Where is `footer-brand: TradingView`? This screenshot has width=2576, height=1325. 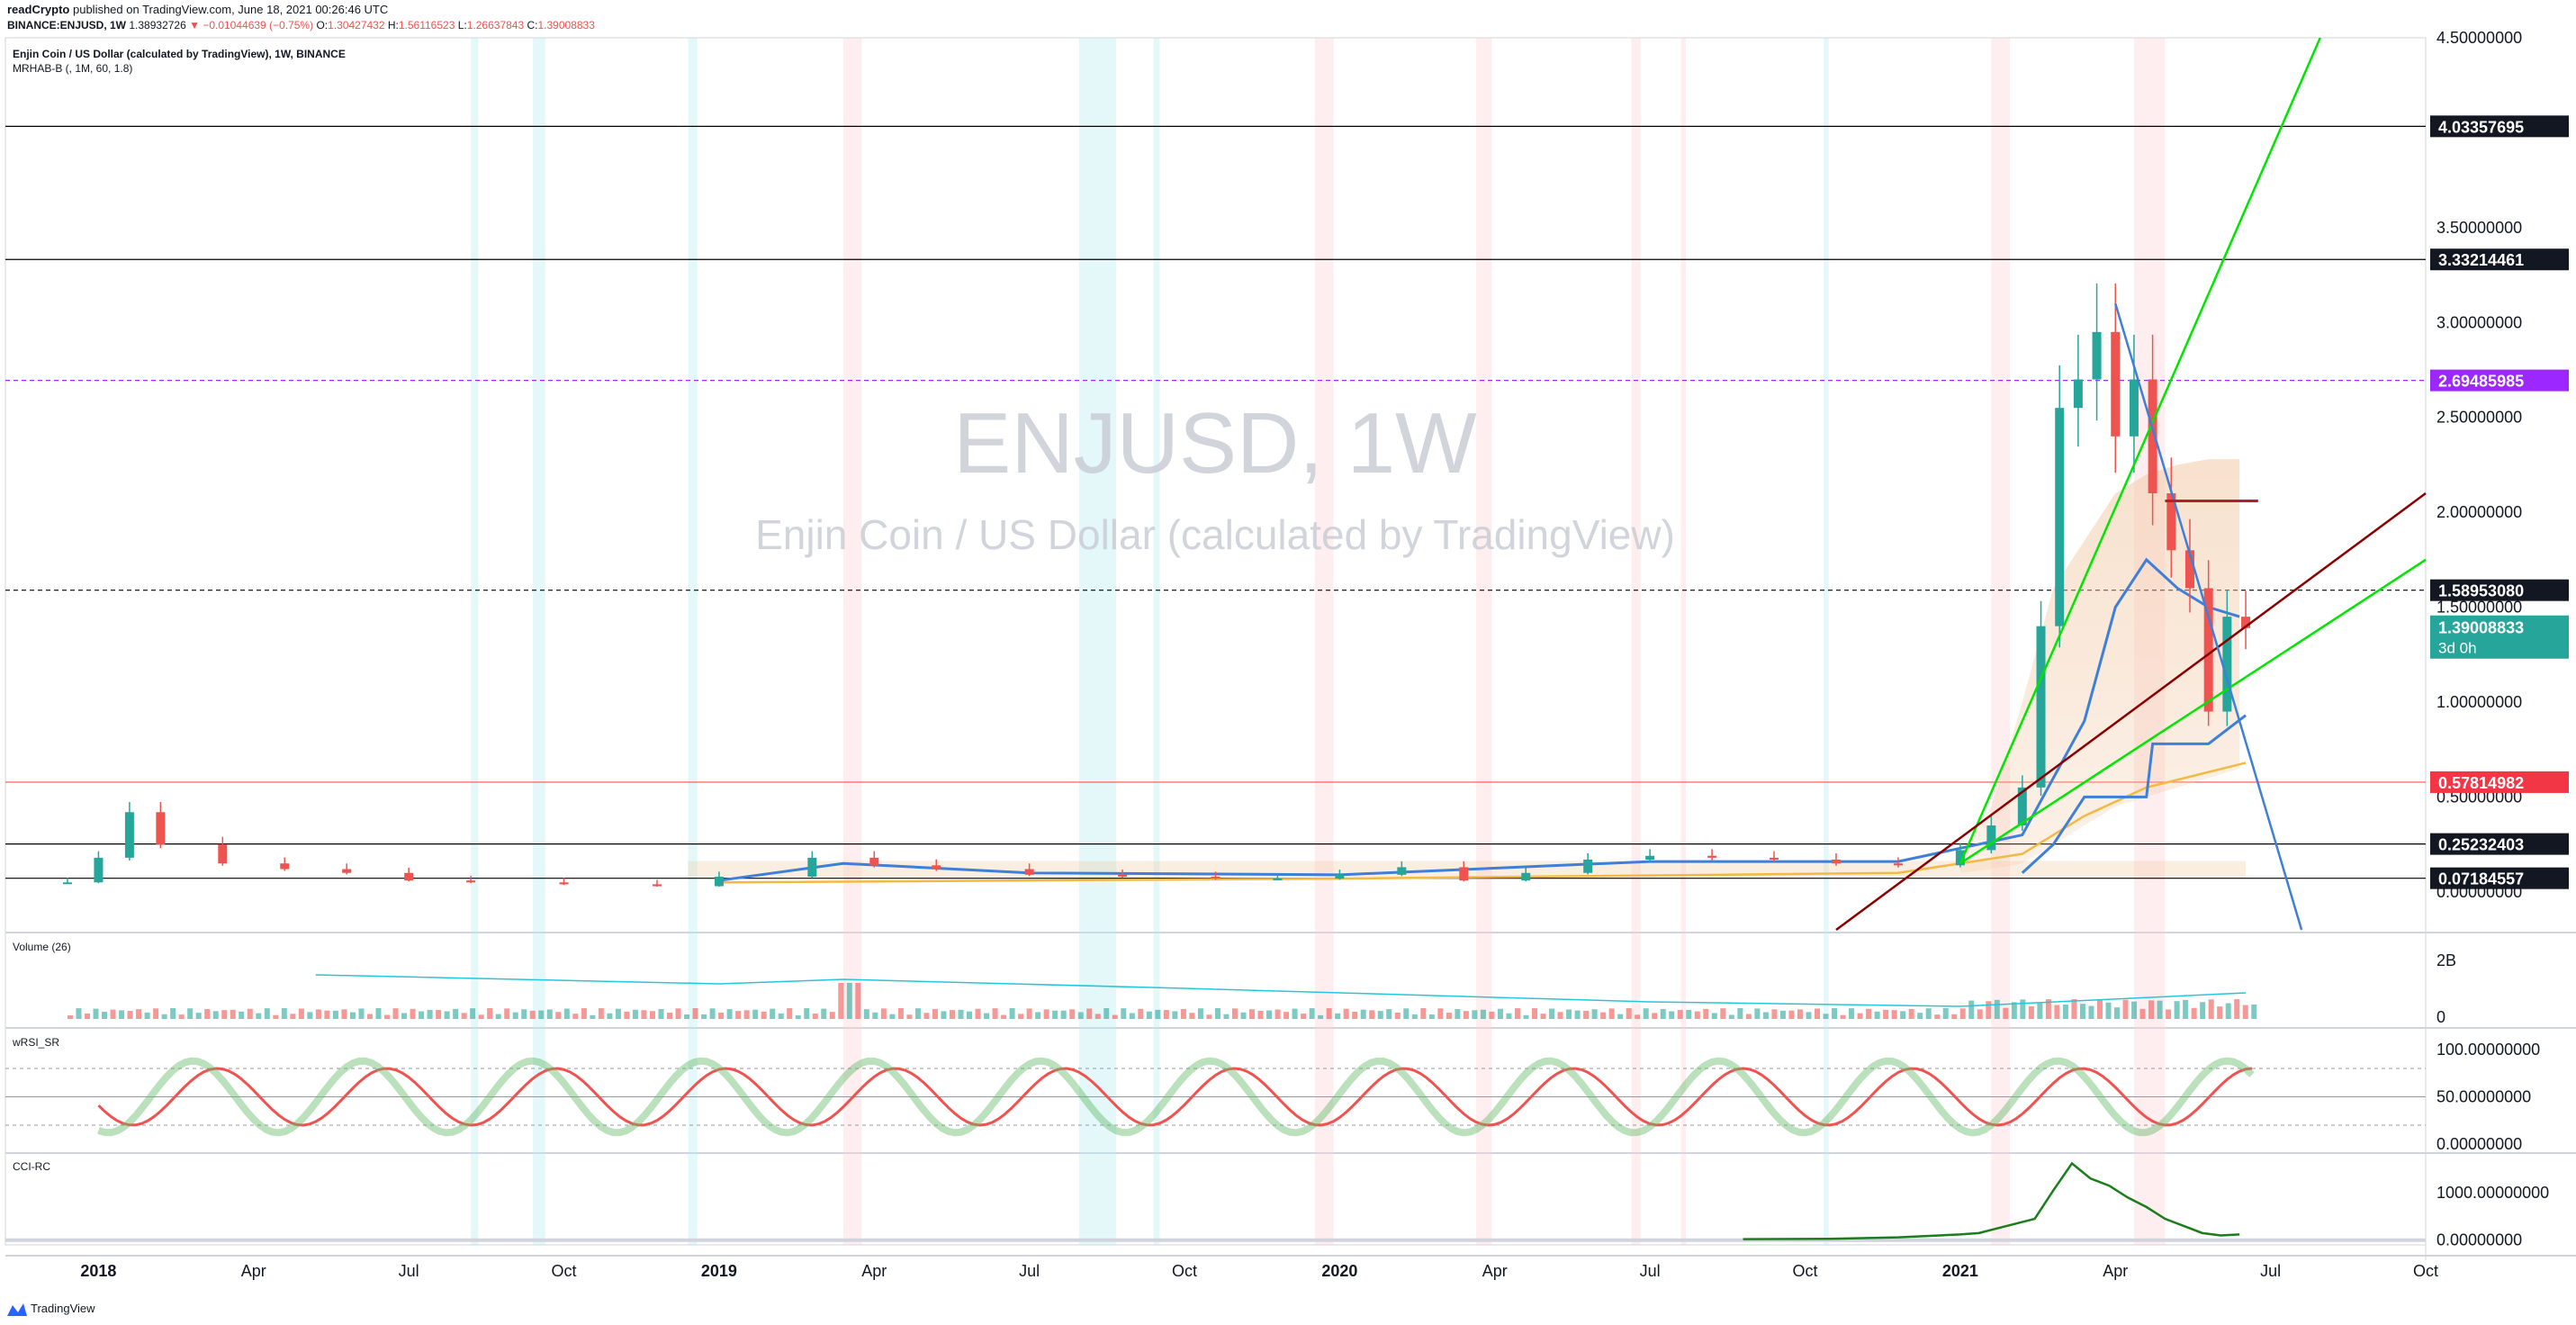
footer-brand: TradingView is located at coordinates (63, 1308).